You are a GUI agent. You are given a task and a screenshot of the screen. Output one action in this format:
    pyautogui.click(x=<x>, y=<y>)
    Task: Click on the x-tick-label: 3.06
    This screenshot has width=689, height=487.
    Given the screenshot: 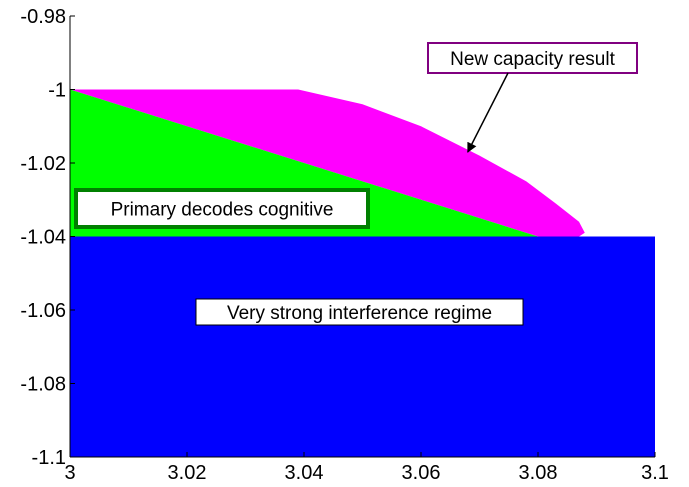 What is the action you would take?
    pyautogui.click(x=421, y=473)
    